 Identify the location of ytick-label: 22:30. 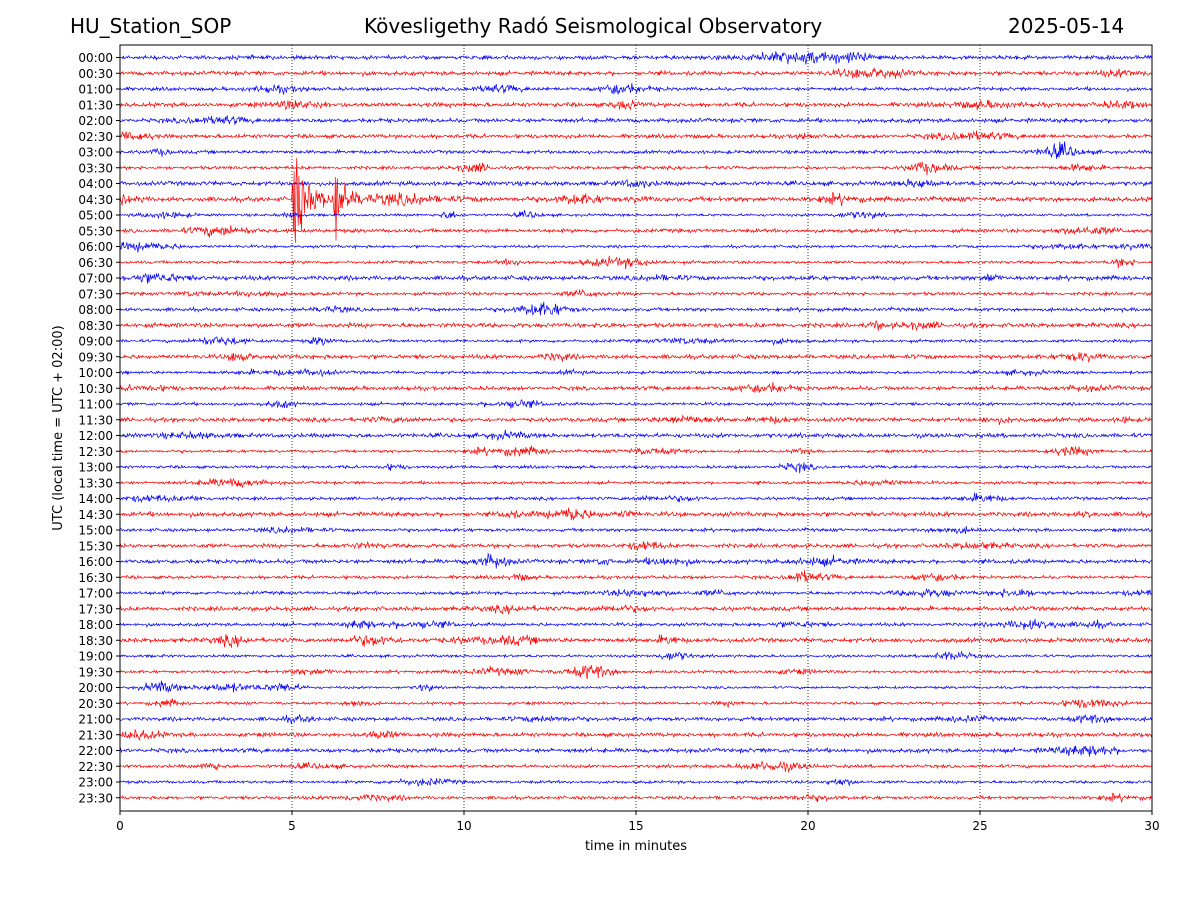
(95, 767).